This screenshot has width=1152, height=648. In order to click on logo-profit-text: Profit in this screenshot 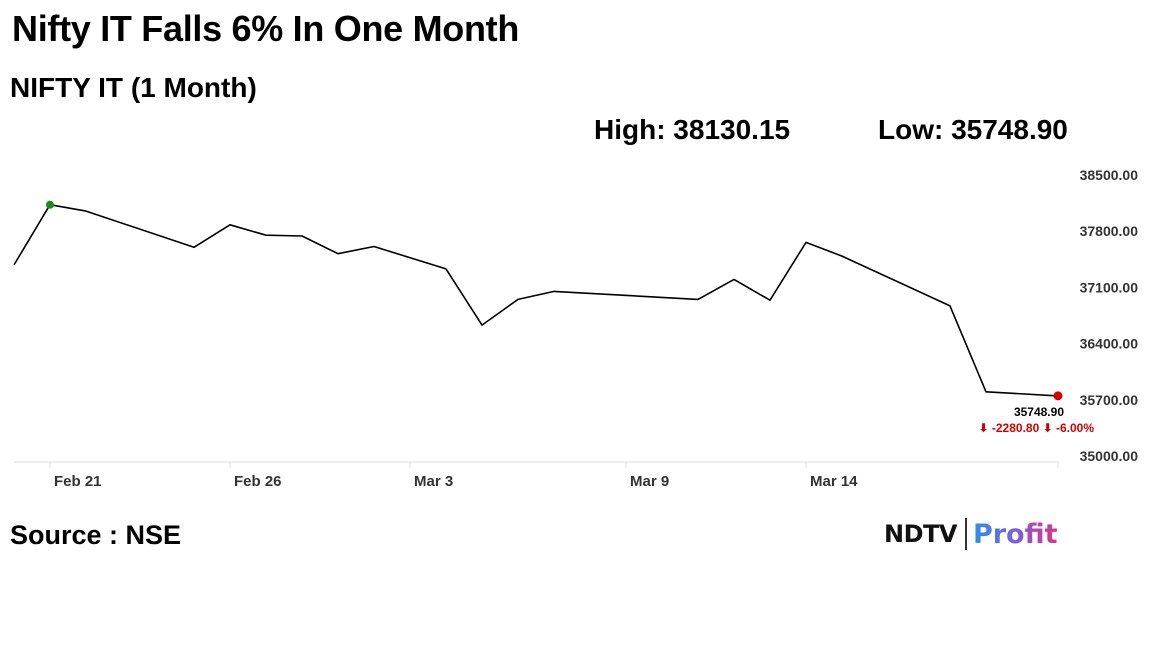, I will do `click(1015, 534)`.